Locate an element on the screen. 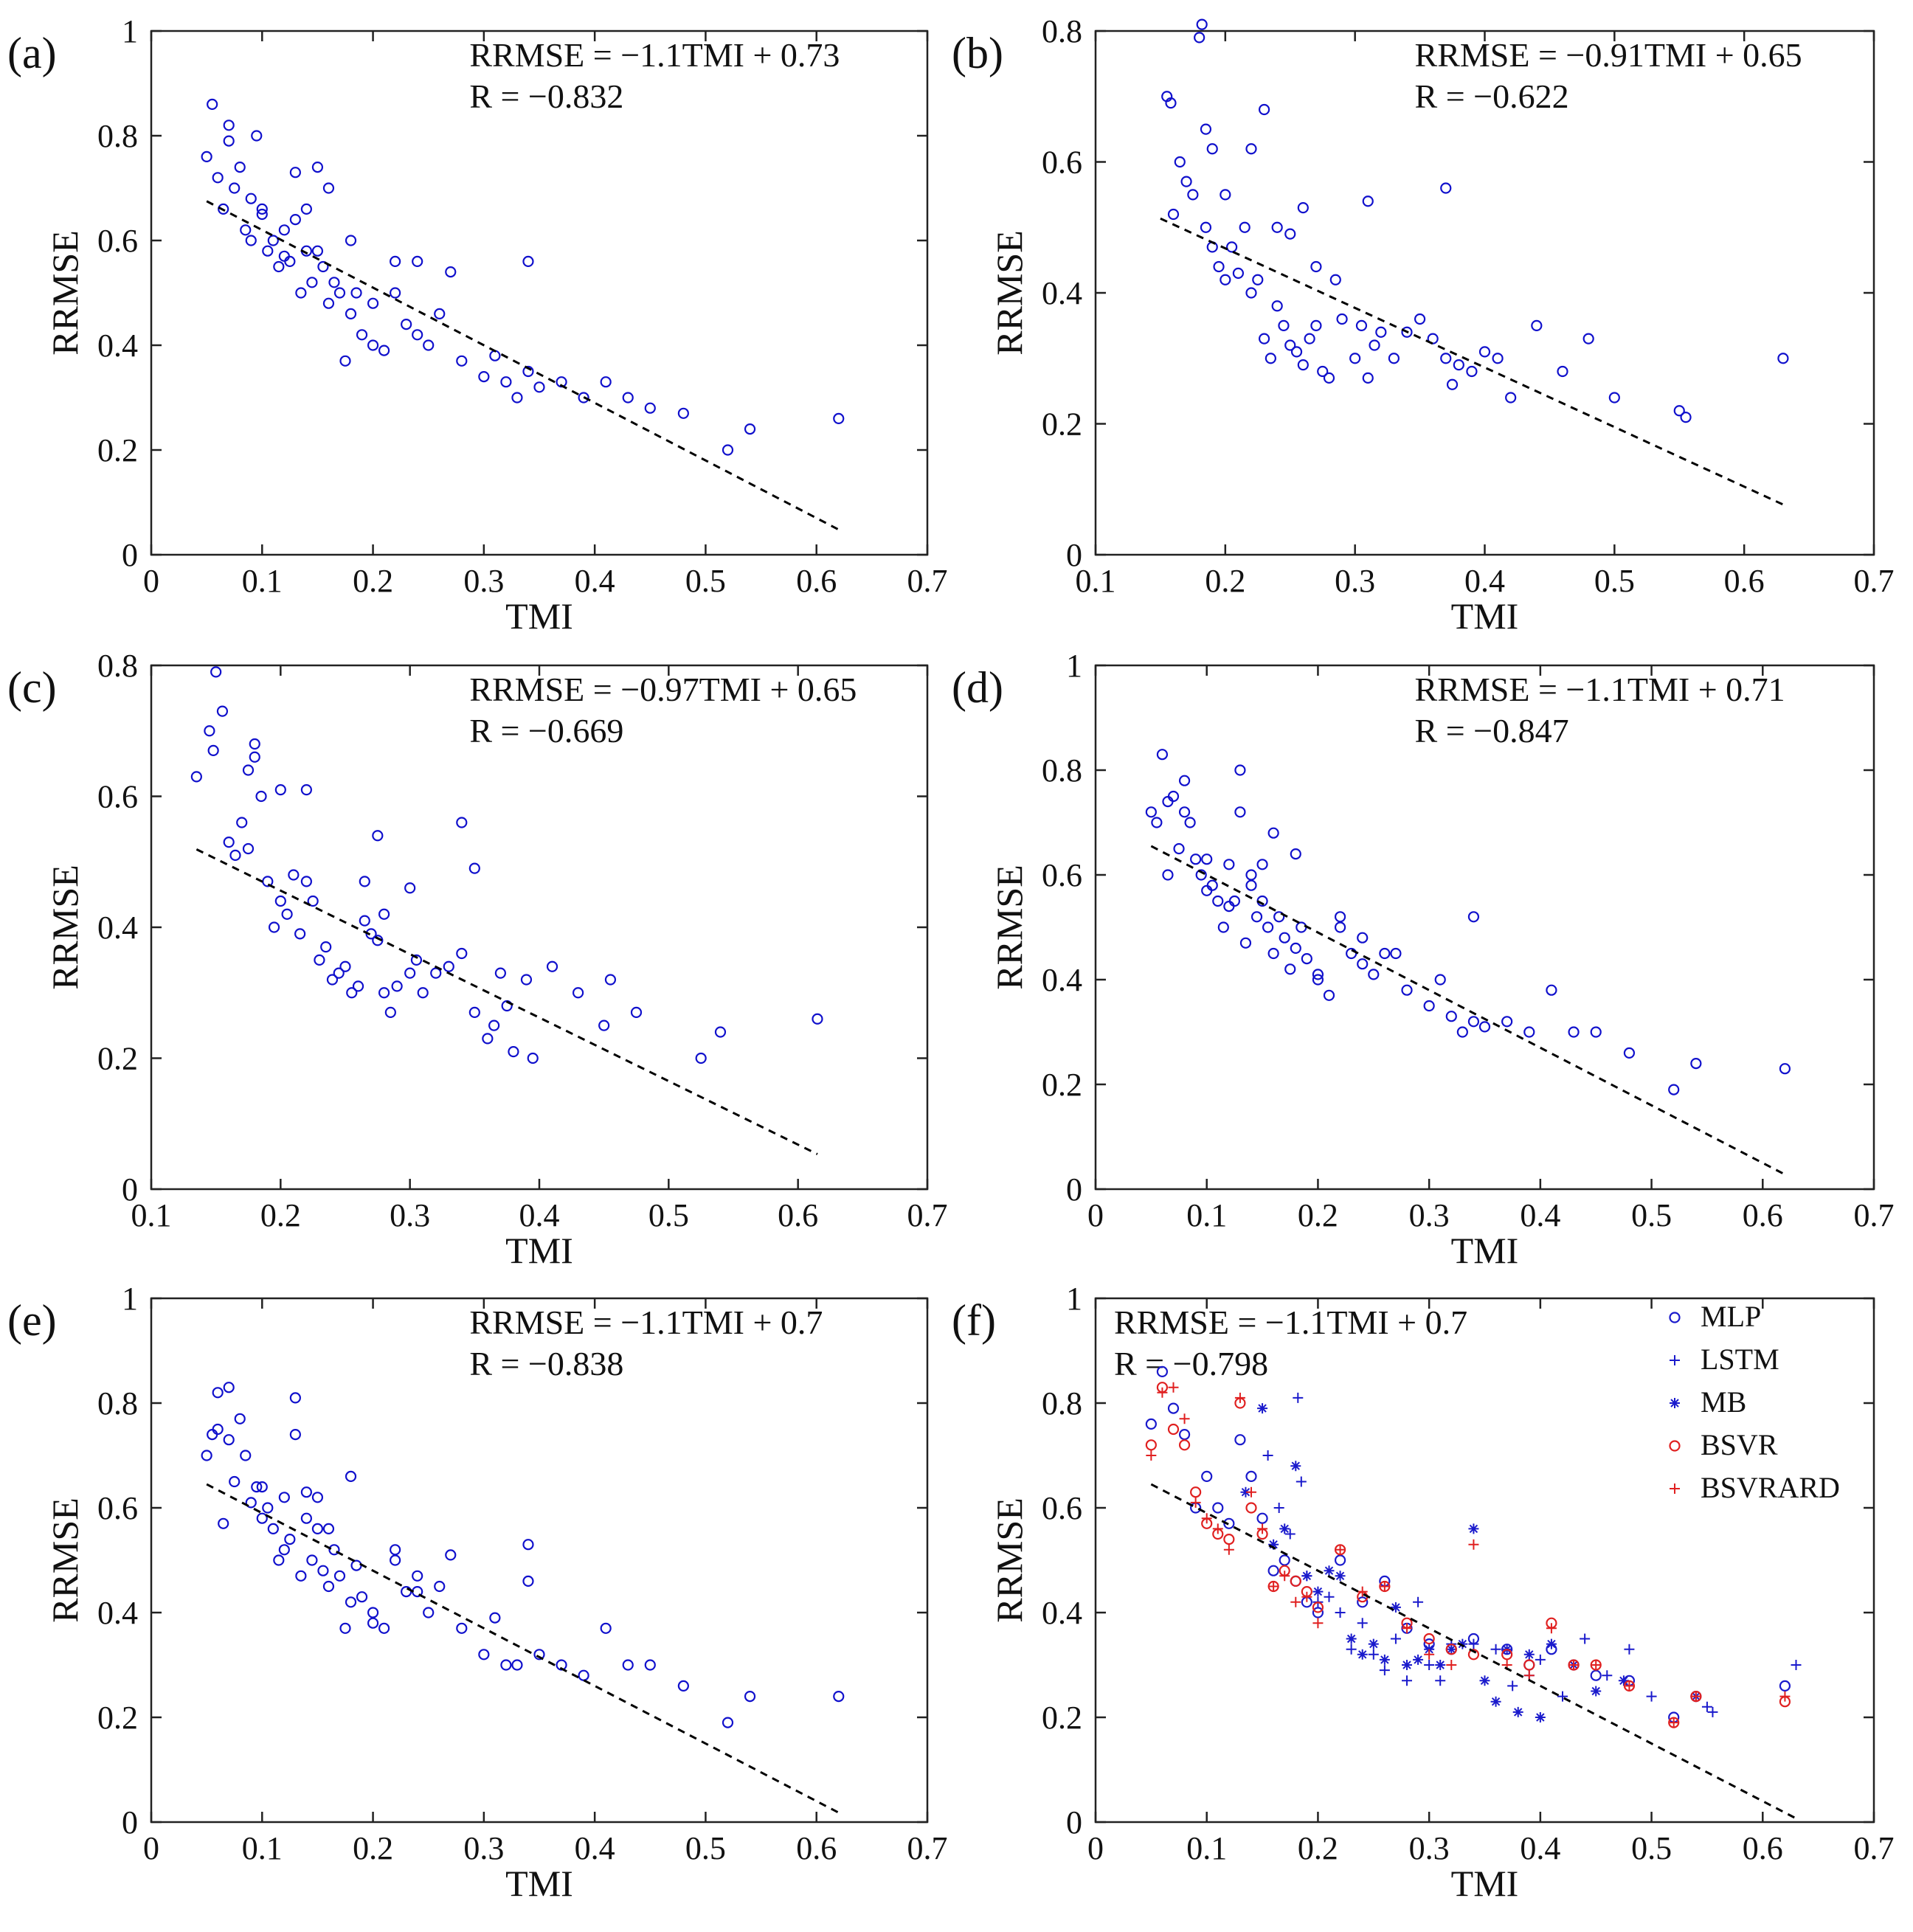  panel-label: (f) is located at coordinates (974, 1321).